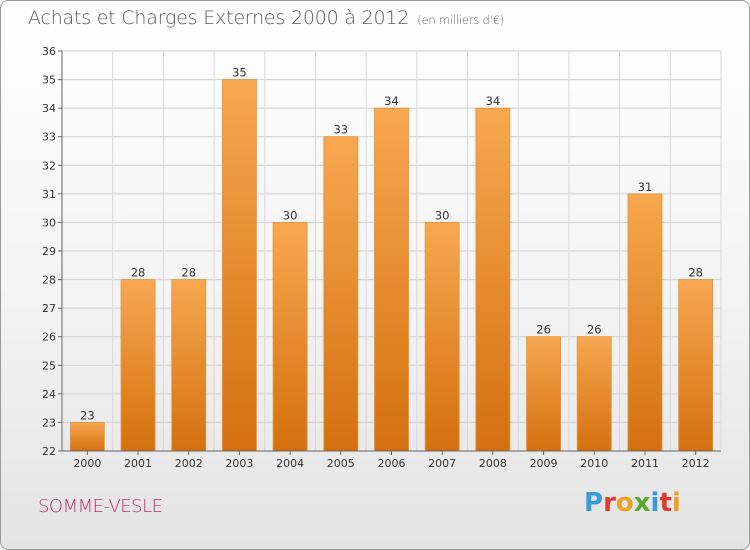 Image resolution: width=750 pixels, height=550 pixels. I want to click on y-tick-label: 30, so click(49, 222).